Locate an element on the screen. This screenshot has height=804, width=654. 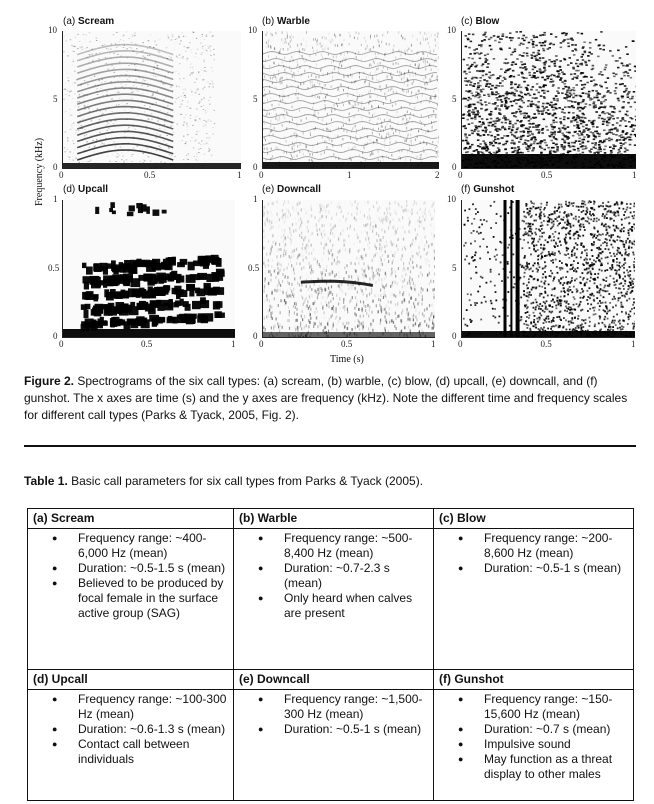
call-type-heading: (e) Downcall is located at coordinates (333, 679).